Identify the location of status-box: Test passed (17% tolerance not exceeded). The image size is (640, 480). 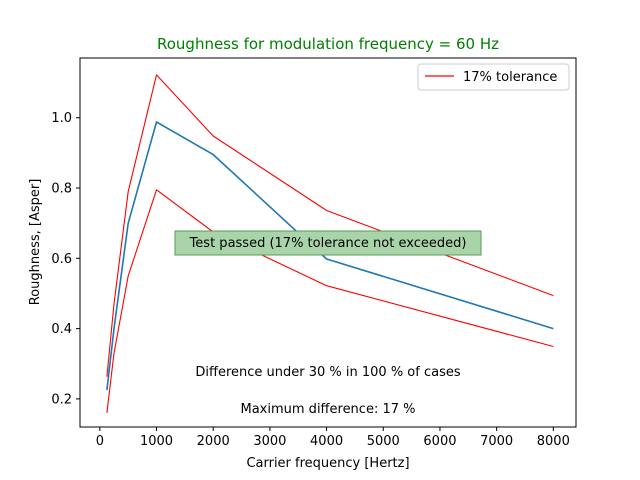
(328, 243).